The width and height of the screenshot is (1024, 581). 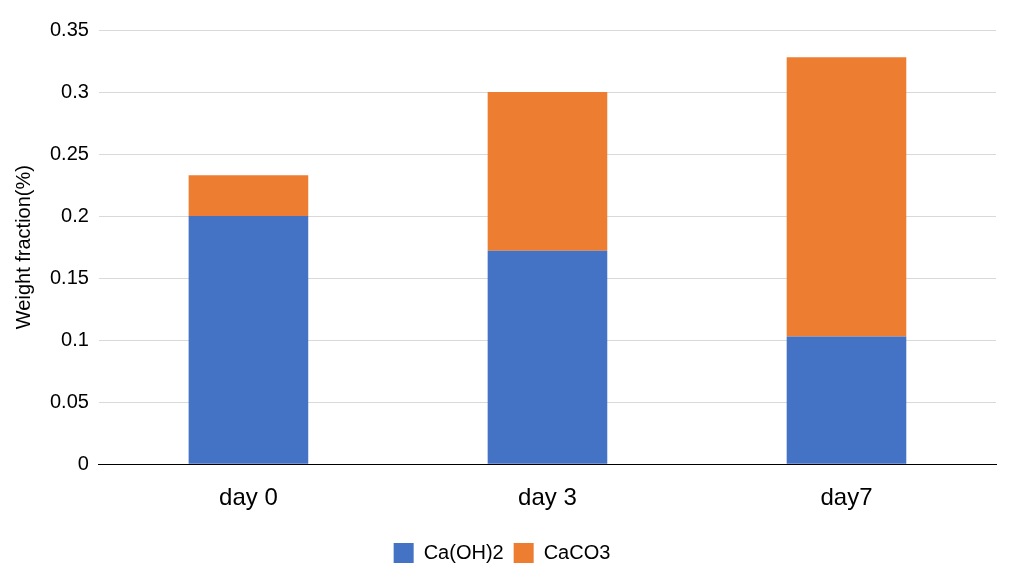 I want to click on x-tick-label: day 0, so click(x=248, y=497).